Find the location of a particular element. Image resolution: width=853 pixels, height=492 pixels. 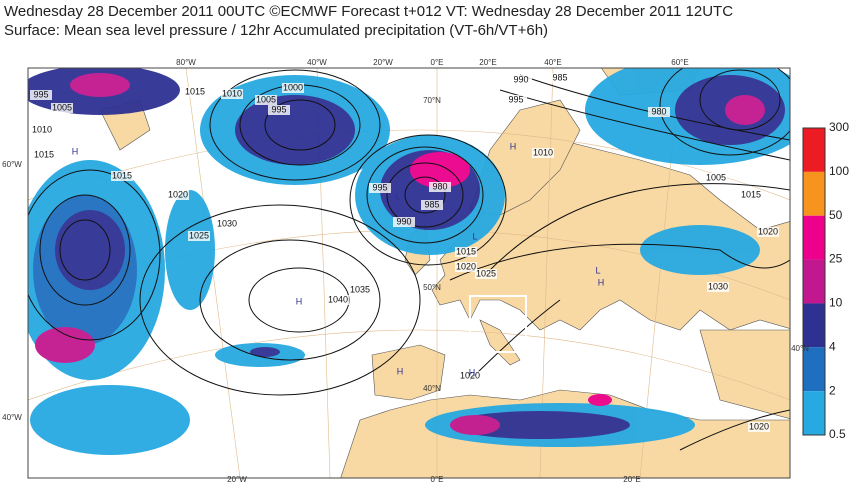

legend-label: 4 is located at coordinates (832, 346).